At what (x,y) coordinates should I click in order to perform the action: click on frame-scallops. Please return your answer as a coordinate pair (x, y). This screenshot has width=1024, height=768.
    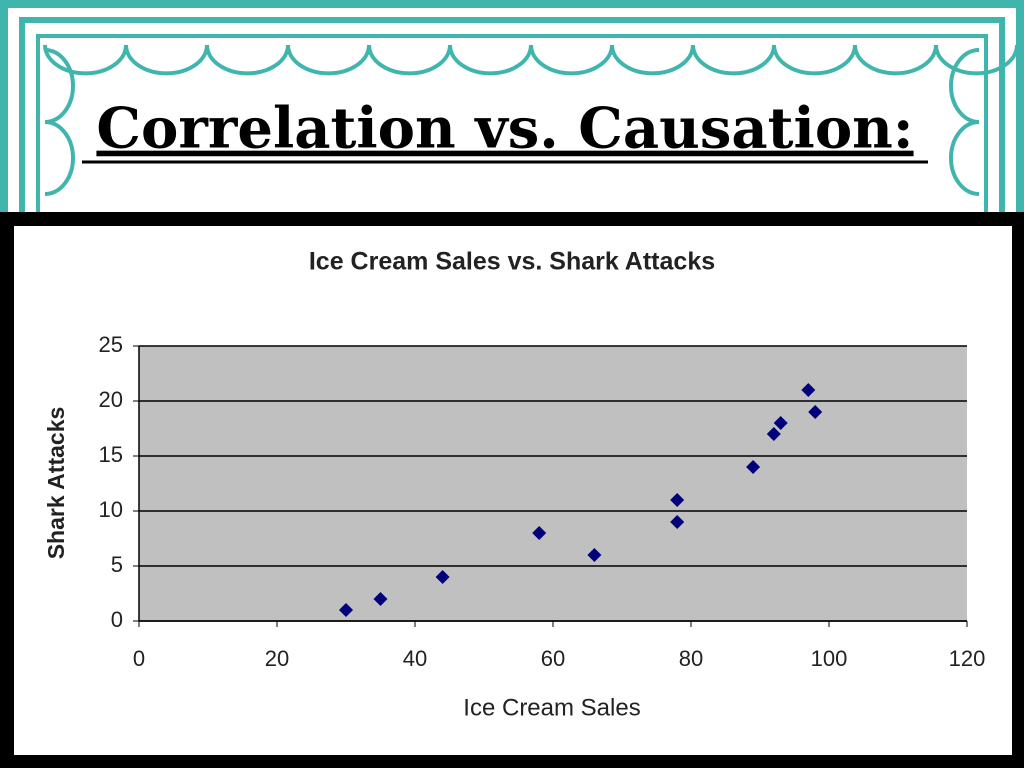
    Looking at the image, I should click on (531, 60).